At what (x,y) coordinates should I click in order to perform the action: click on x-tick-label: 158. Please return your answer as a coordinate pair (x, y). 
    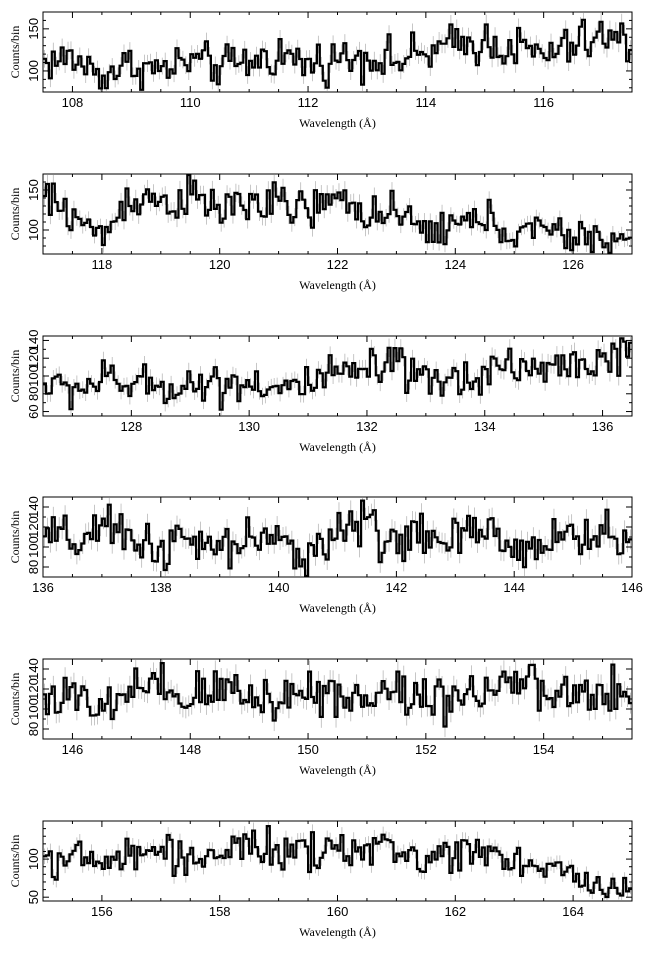
    Looking at the image, I should click on (220, 911).